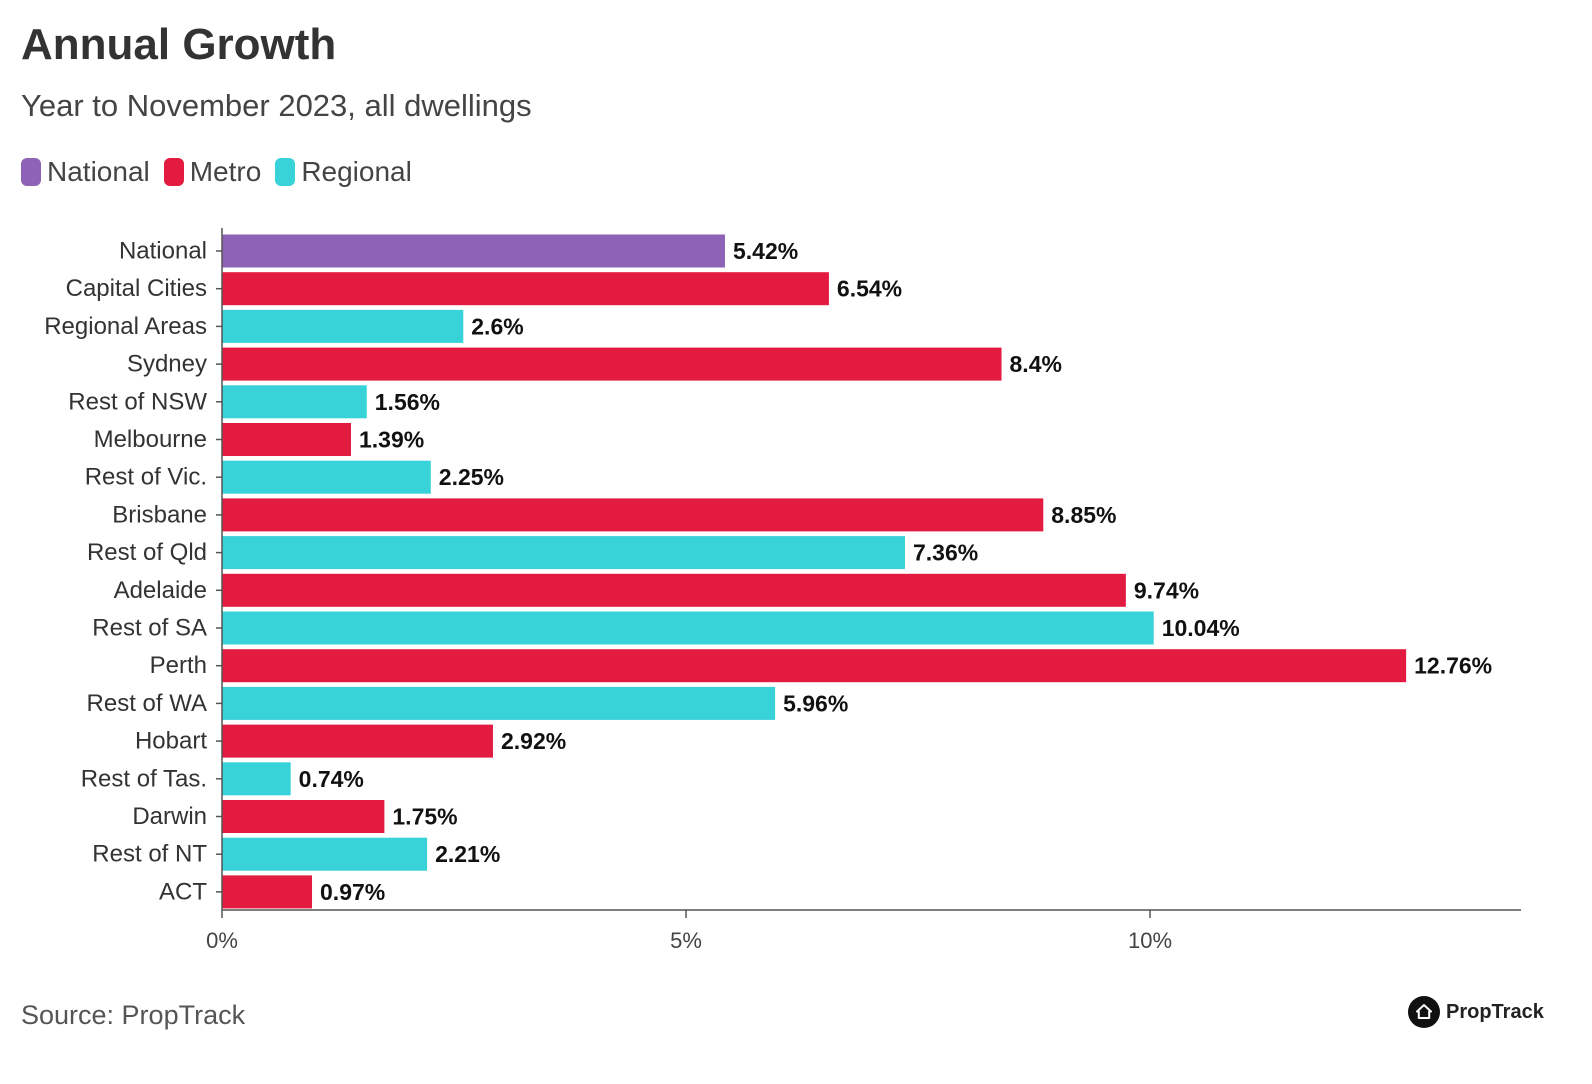  What do you see at coordinates (159, 514) in the screenshot?
I see `category-label-7: Brisbane` at bounding box center [159, 514].